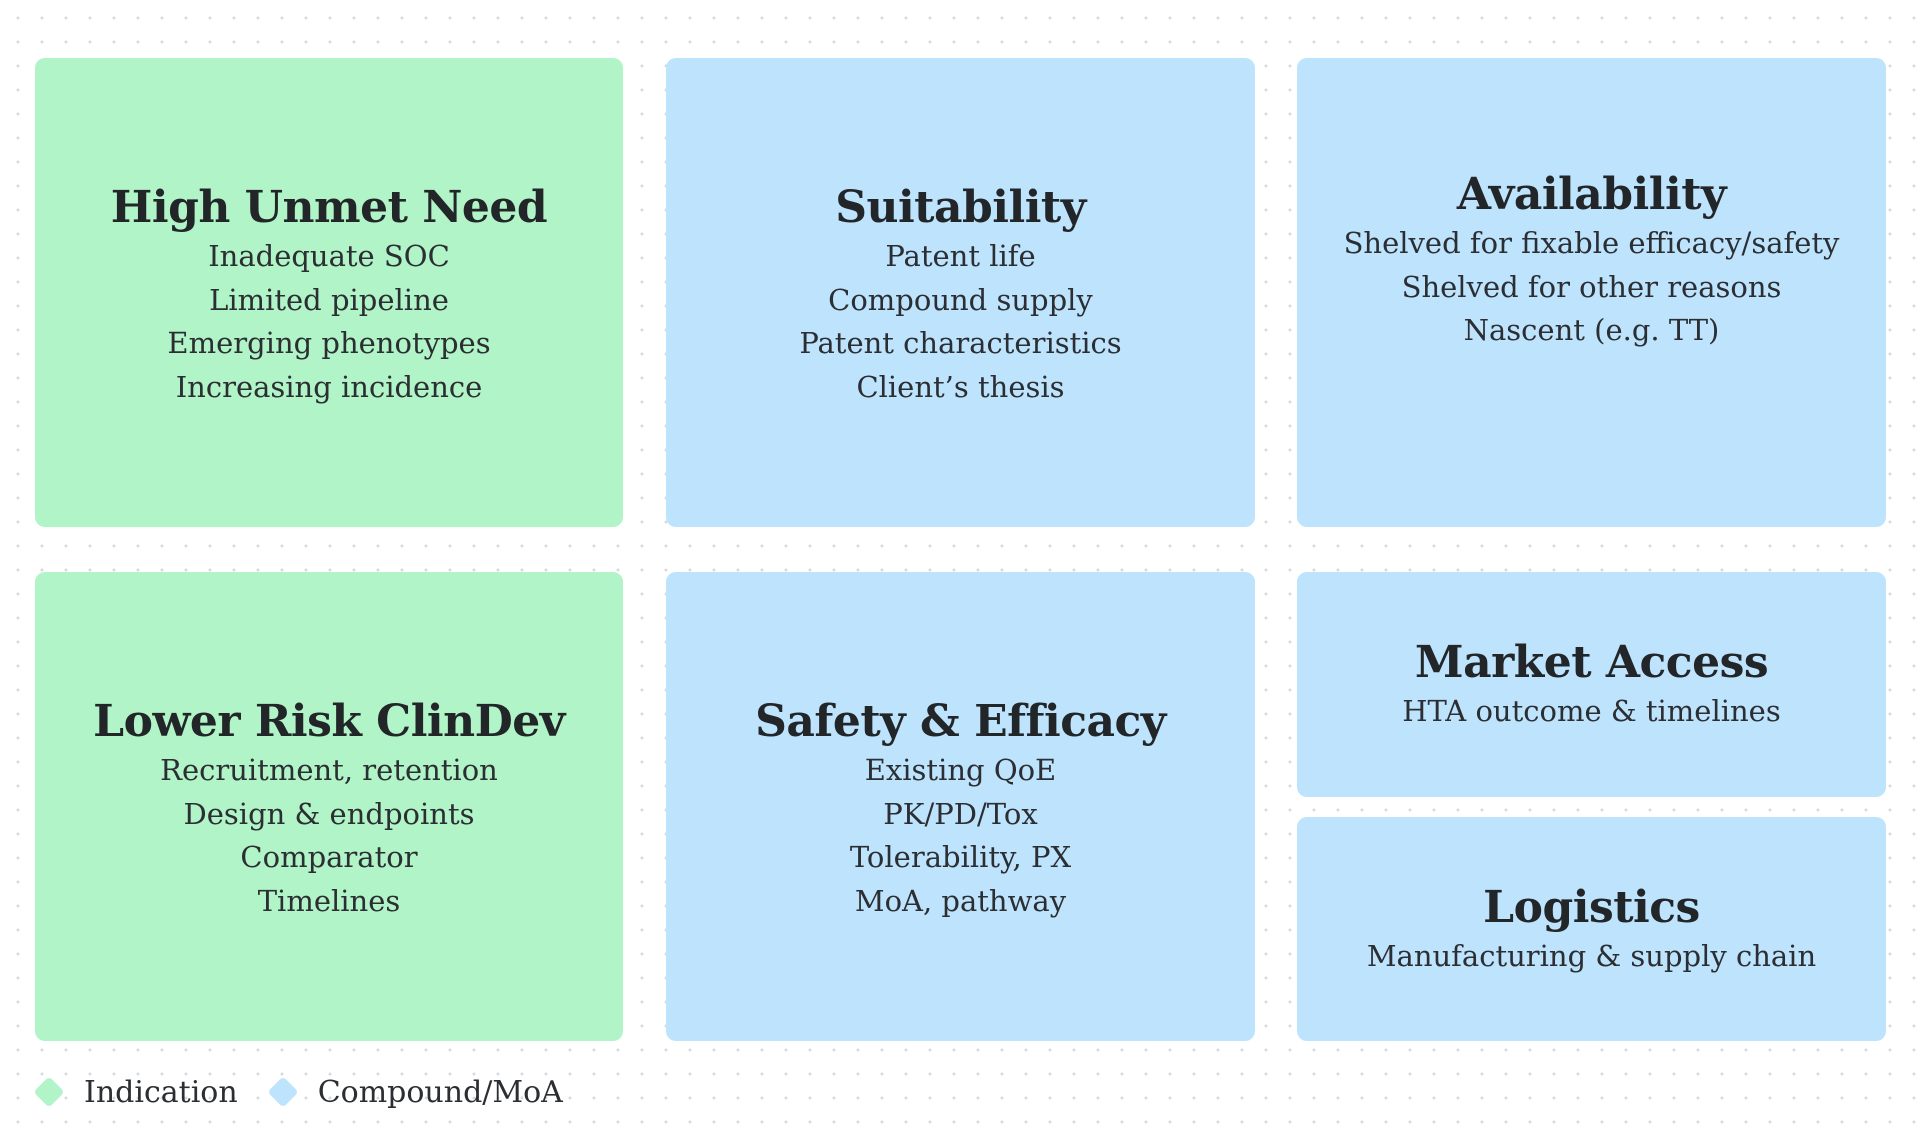 The image size is (1920, 1131). I want to click on card-line: Increasing incidence, so click(329, 386).